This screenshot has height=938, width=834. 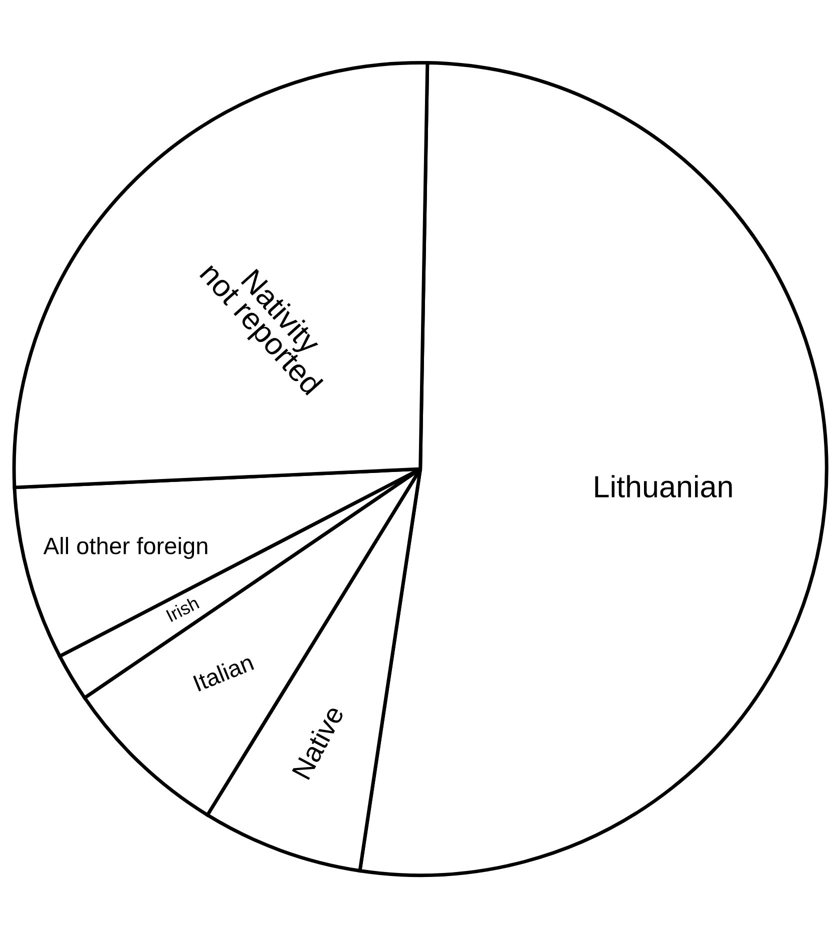 What do you see at coordinates (183, 609) in the screenshot?
I see `slice-label: Irish` at bounding box center [183, 609].